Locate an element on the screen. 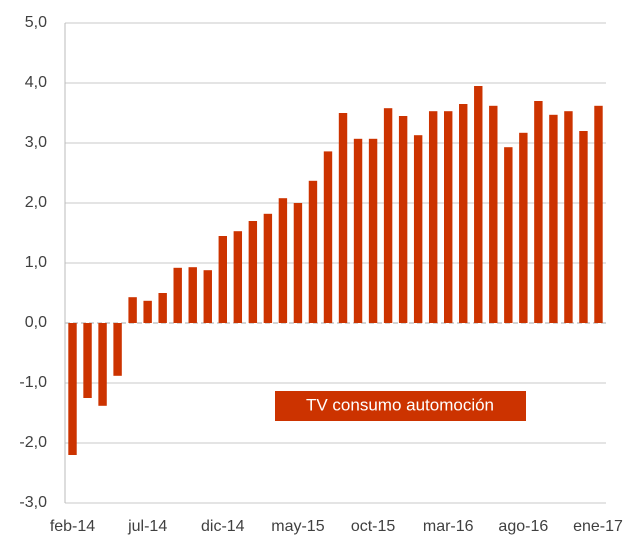  x-tick-label: dic-14 is located at coordinates (223, 526).